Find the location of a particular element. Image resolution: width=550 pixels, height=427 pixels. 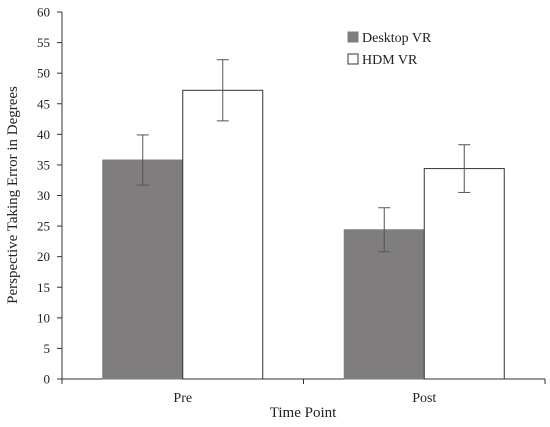

x-category-label: Pre is located at coordinates (182, 398).